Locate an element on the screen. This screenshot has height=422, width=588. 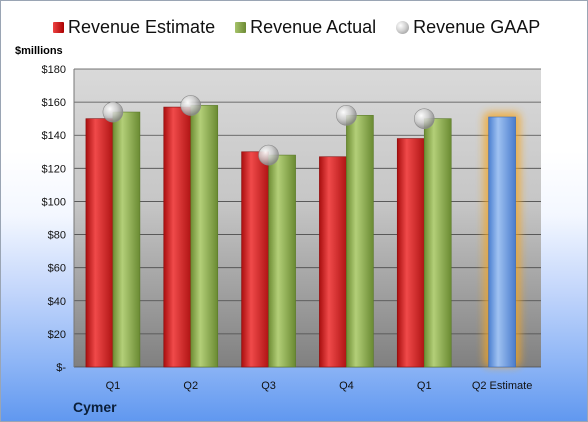
y-tick-label: $160 is located at coordinates (54, 103).